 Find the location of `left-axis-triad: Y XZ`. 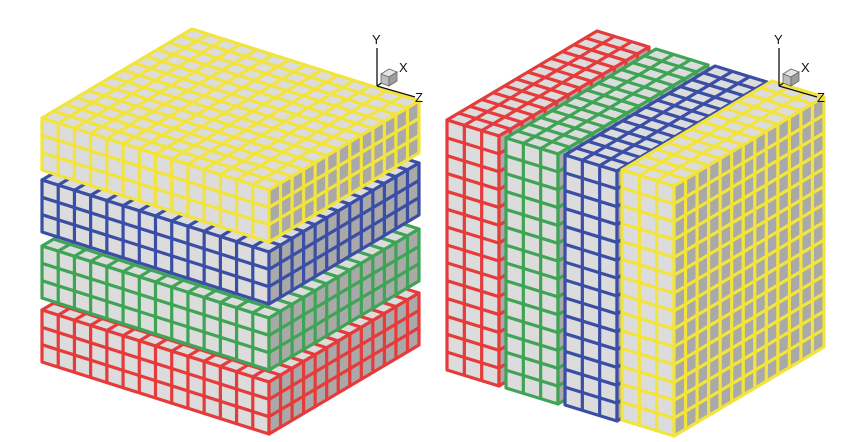

left-axis-triad: Y XZ is located at coordinates (397, 68).